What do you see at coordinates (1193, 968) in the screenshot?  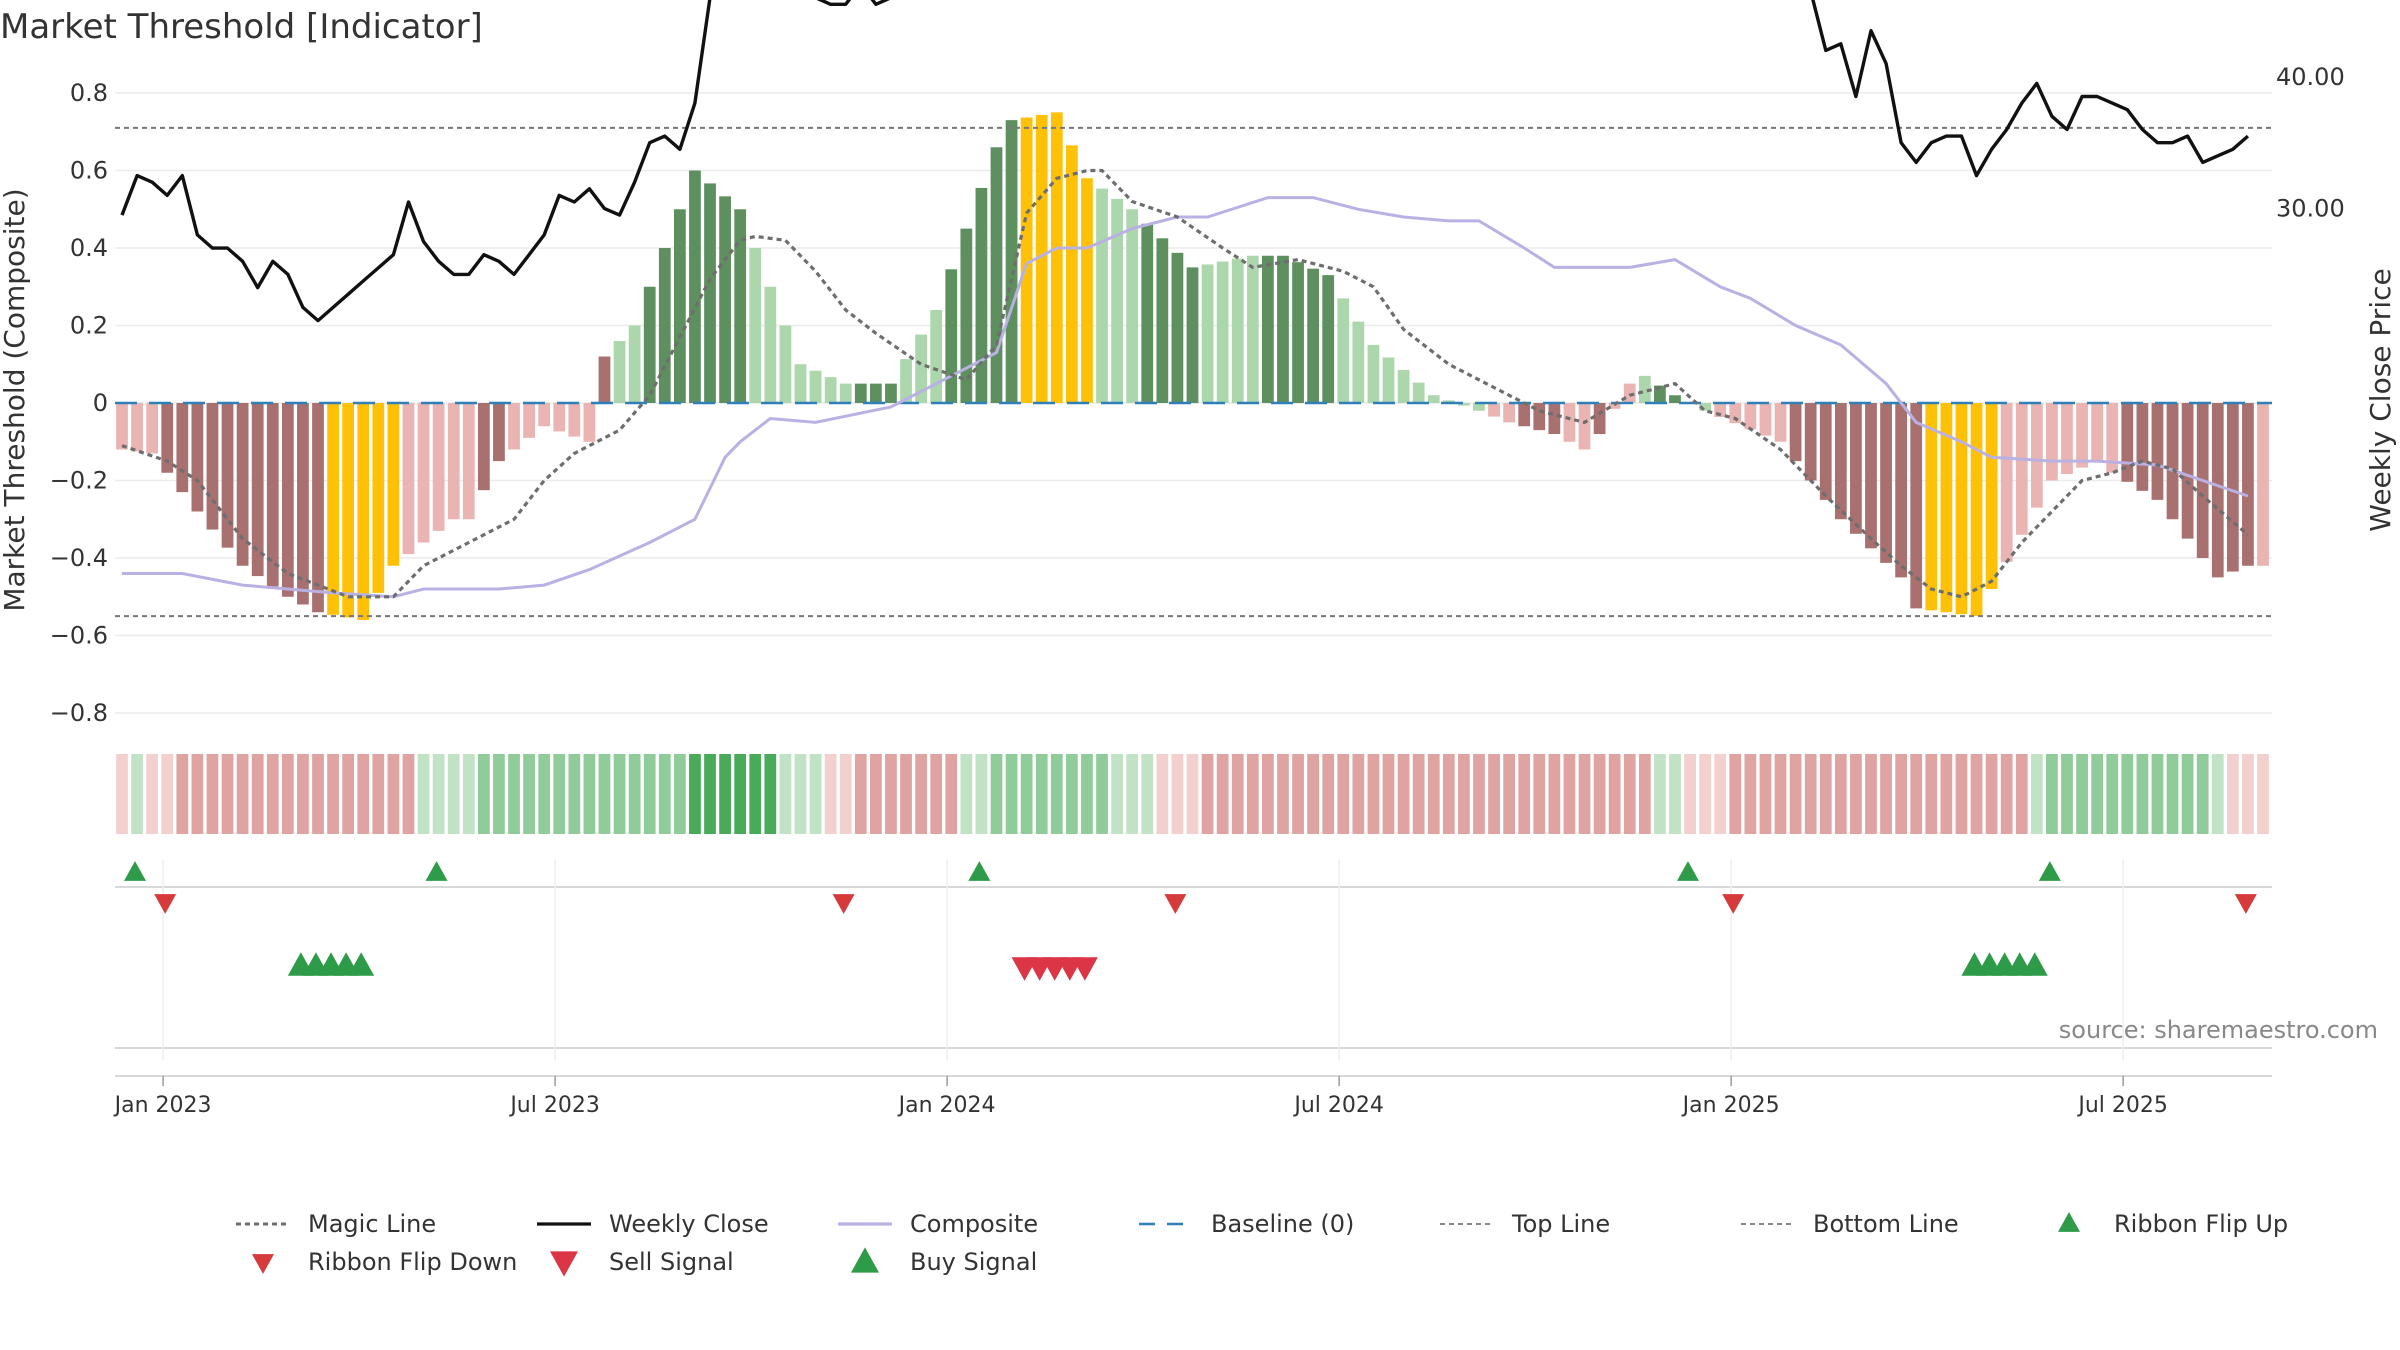 I see `signal-gridlines` at bounding box center [1193, 968].